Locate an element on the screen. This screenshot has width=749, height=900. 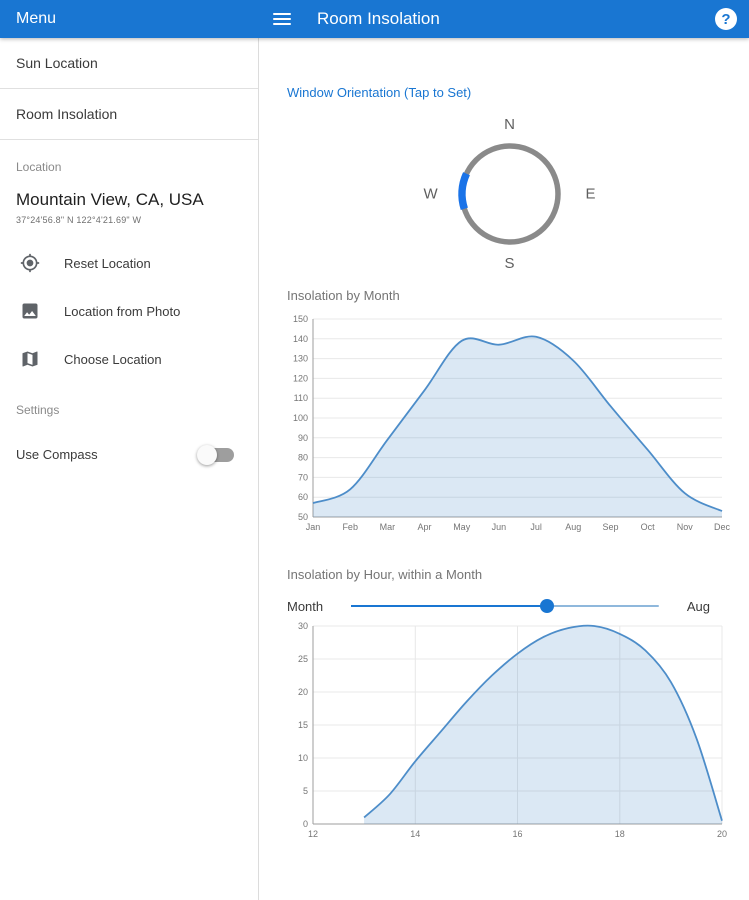
location-from-photo-button: Location from Photo is located at coordinates (129, 311).